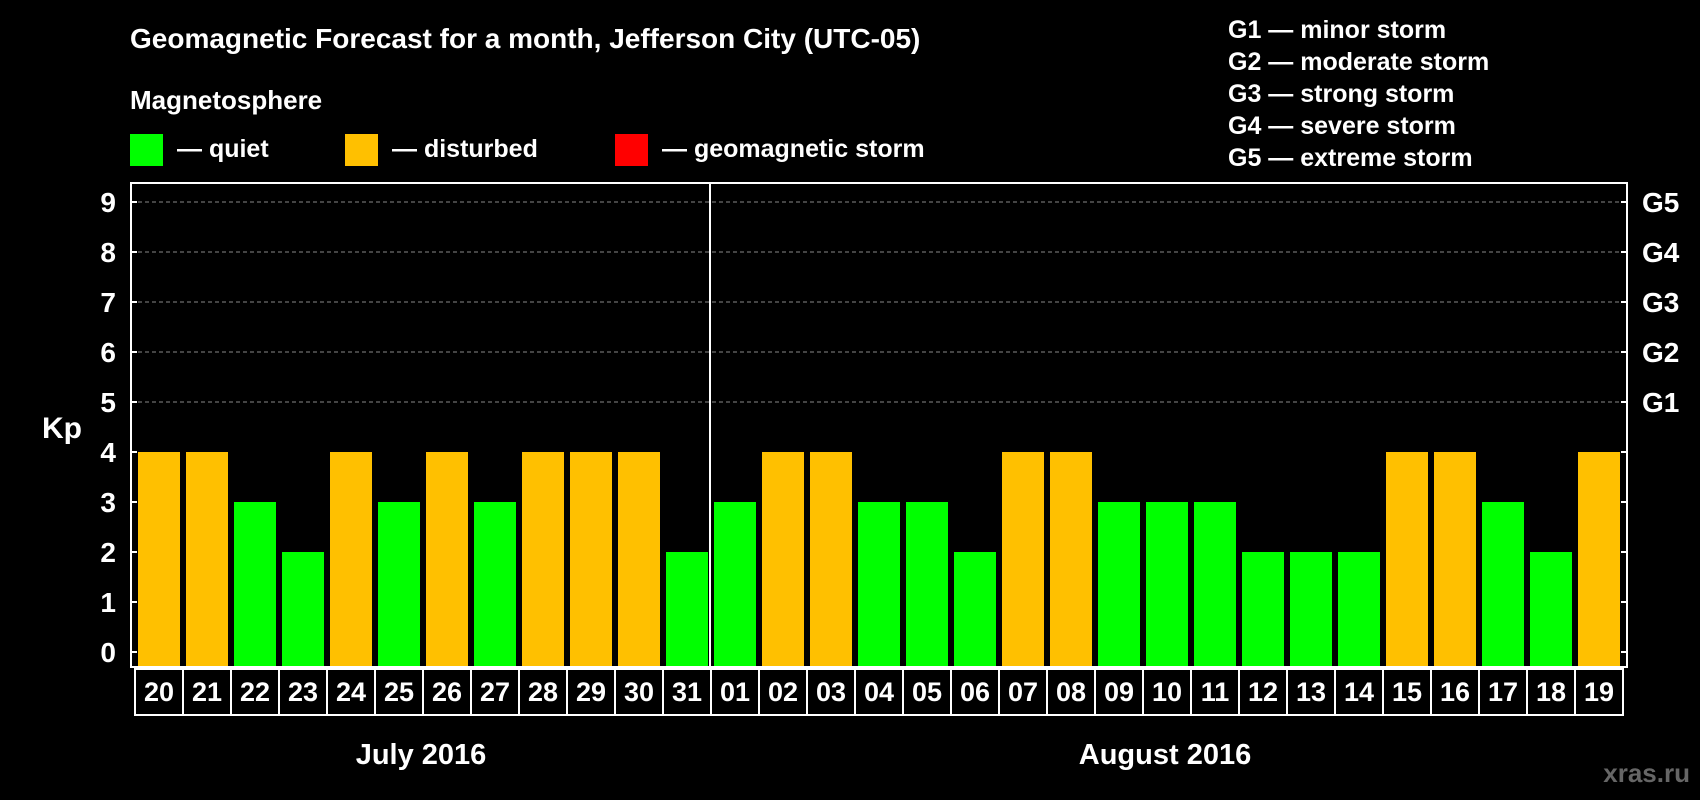 This screenshot has width=1700, height=800. What do you see at coordinates (1660, 352) in the screenshot?
I see `storm-level-label: G2` at bounding box center [1660, 352].